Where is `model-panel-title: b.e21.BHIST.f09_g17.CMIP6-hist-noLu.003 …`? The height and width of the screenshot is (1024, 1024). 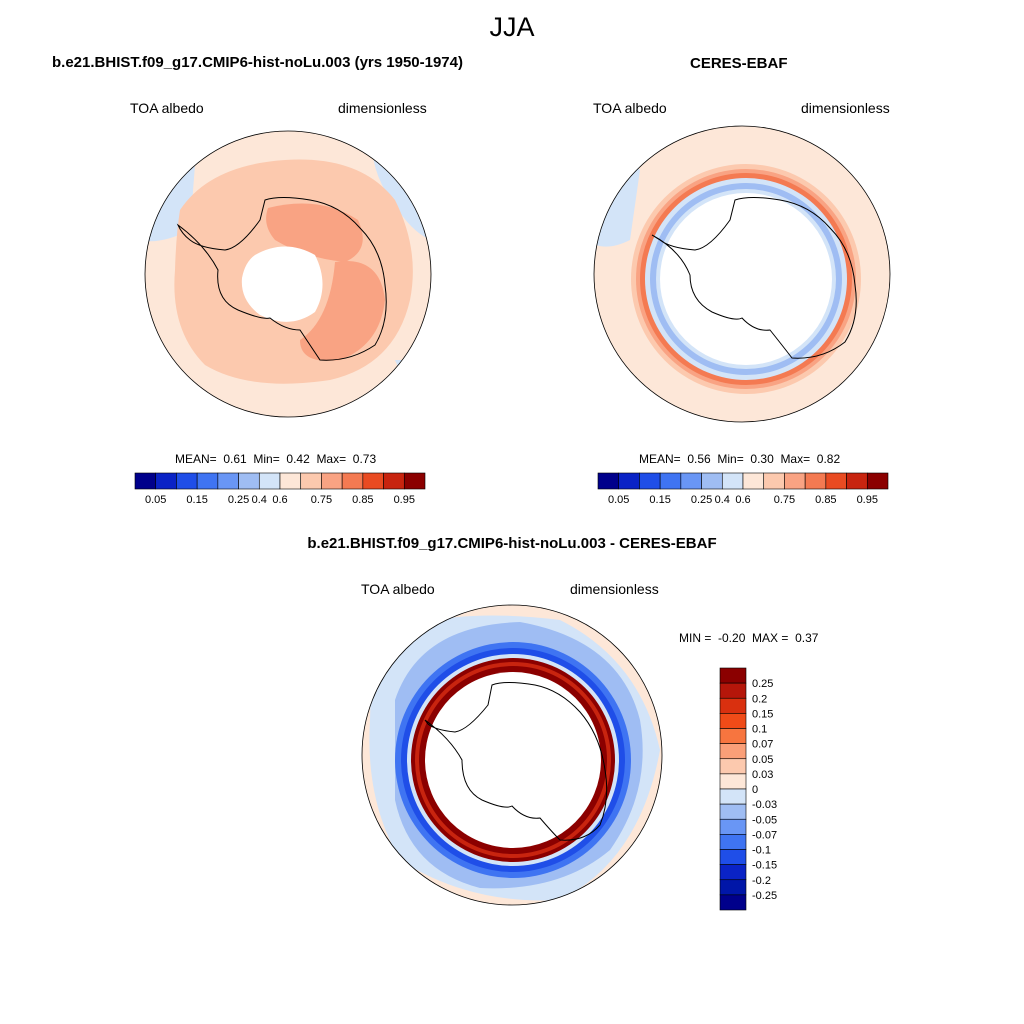 model-panel-title: b.e21.BHIST.f09_g17.CMIP6-hist-noLu.003 … is located at coordinates (257, 62).